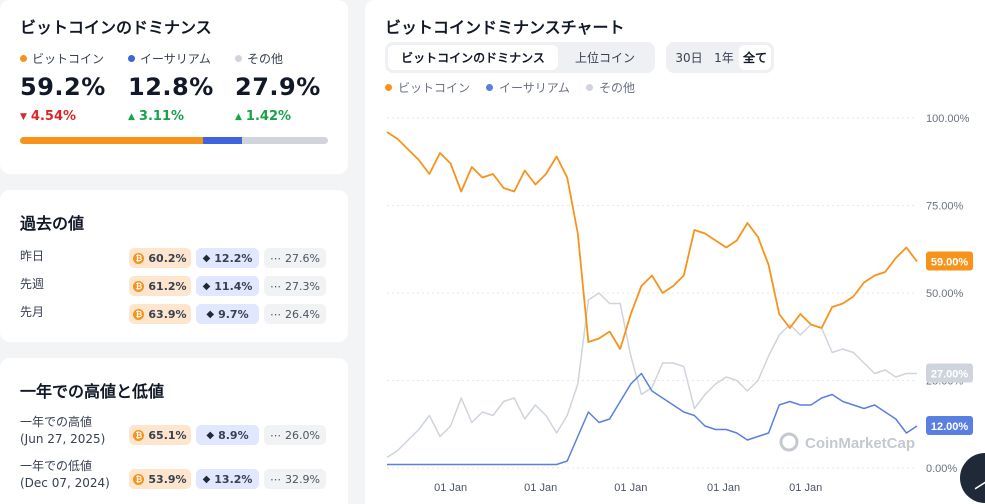 The image size is (985, 504). I want to click on range-all: 全て, so click(755, 57).